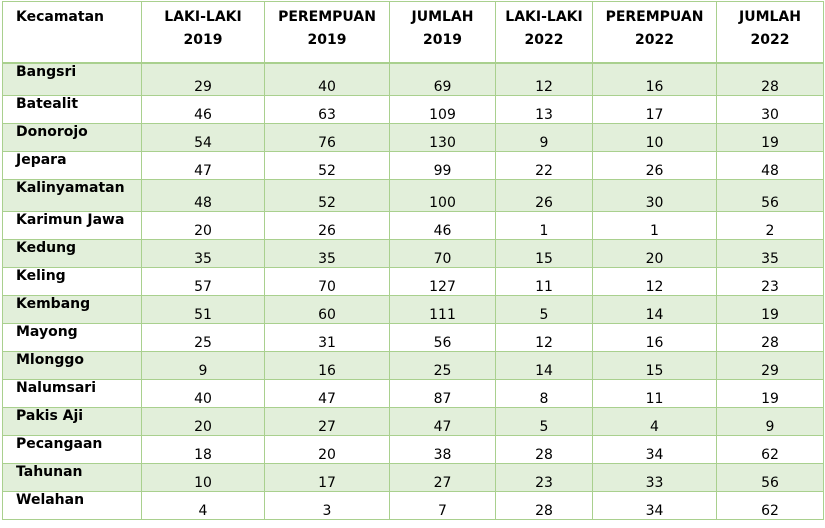 The height and width of the screenshot is (528, 825). I want to click on table-row: Jepara 47 52 99 22 26 48, so click(413, 165).